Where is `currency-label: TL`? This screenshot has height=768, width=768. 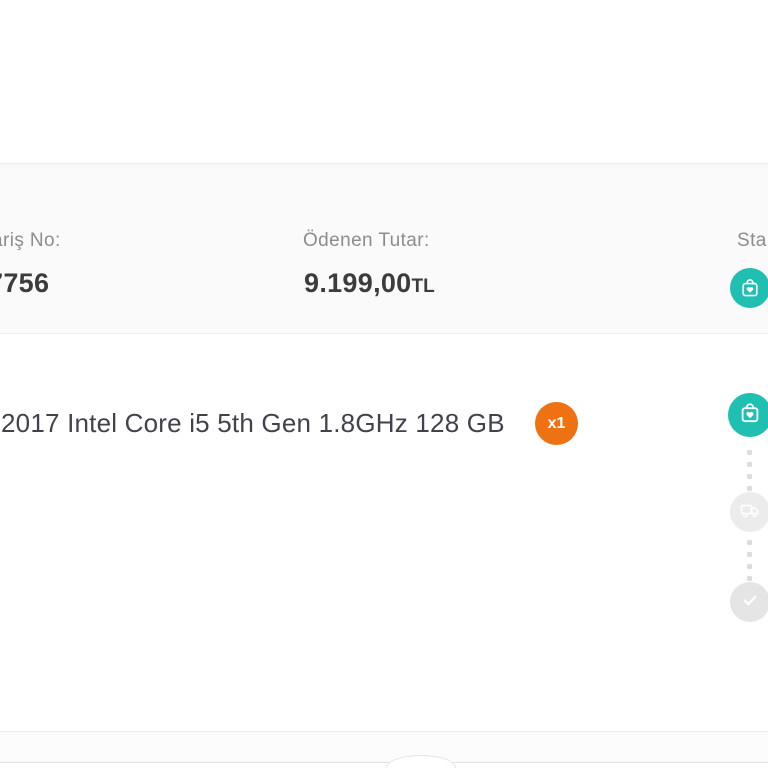 currency-label: TL is located at coordinates (423, 286).